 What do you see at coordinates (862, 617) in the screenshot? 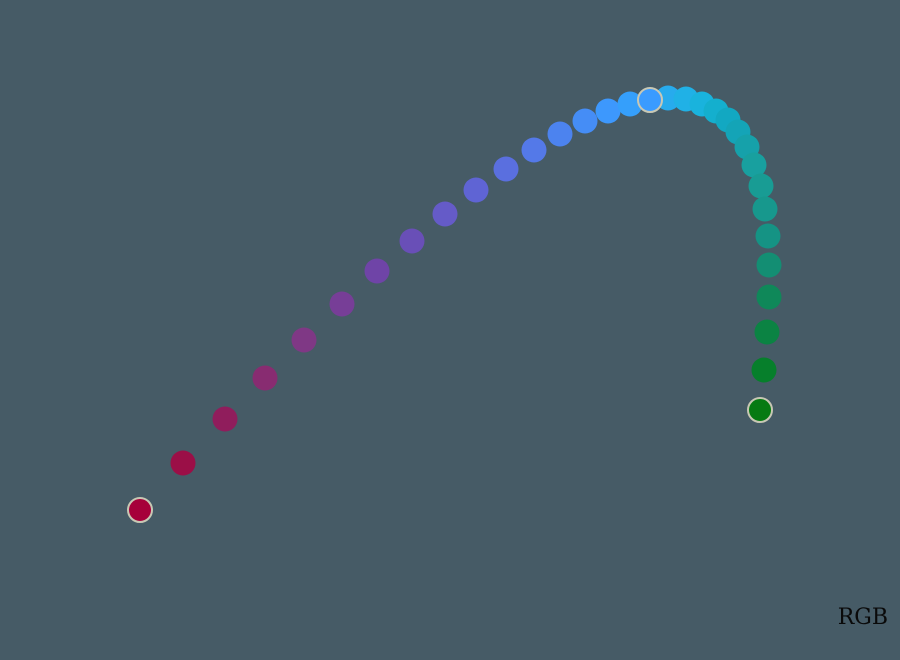
I see `color-space-label: RGB` at bounding box center [862, 617].